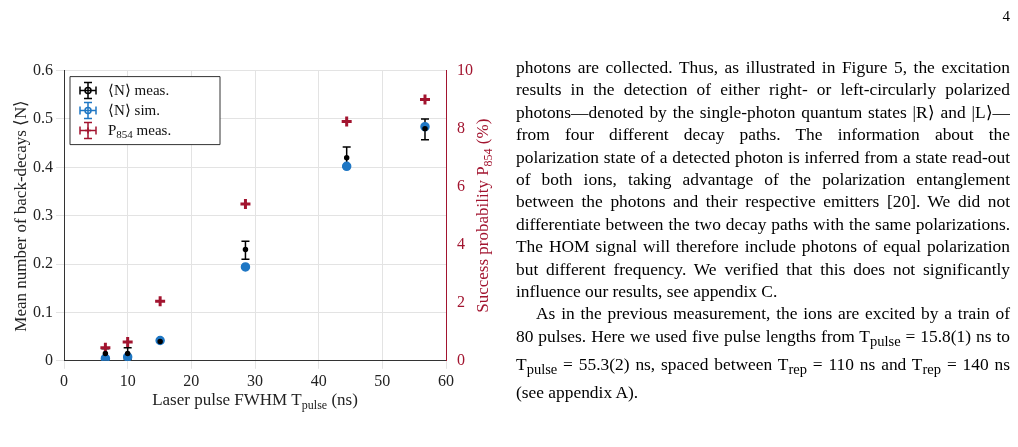 Image resolution: width=1018 pixels, height=447 pixels. What do you see at coordinates (484, 215) in the screenshot?
I see `y2-axis-title: Success probability P854 (%)` at bounding box center [484, 215].